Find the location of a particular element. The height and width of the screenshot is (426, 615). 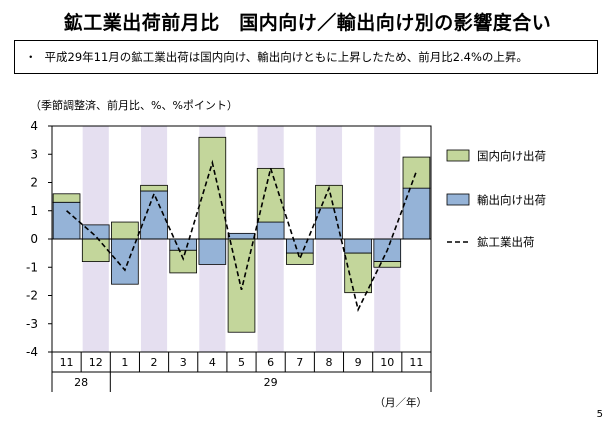

x-tick-label: 1 is located at coordinates (124, 362).